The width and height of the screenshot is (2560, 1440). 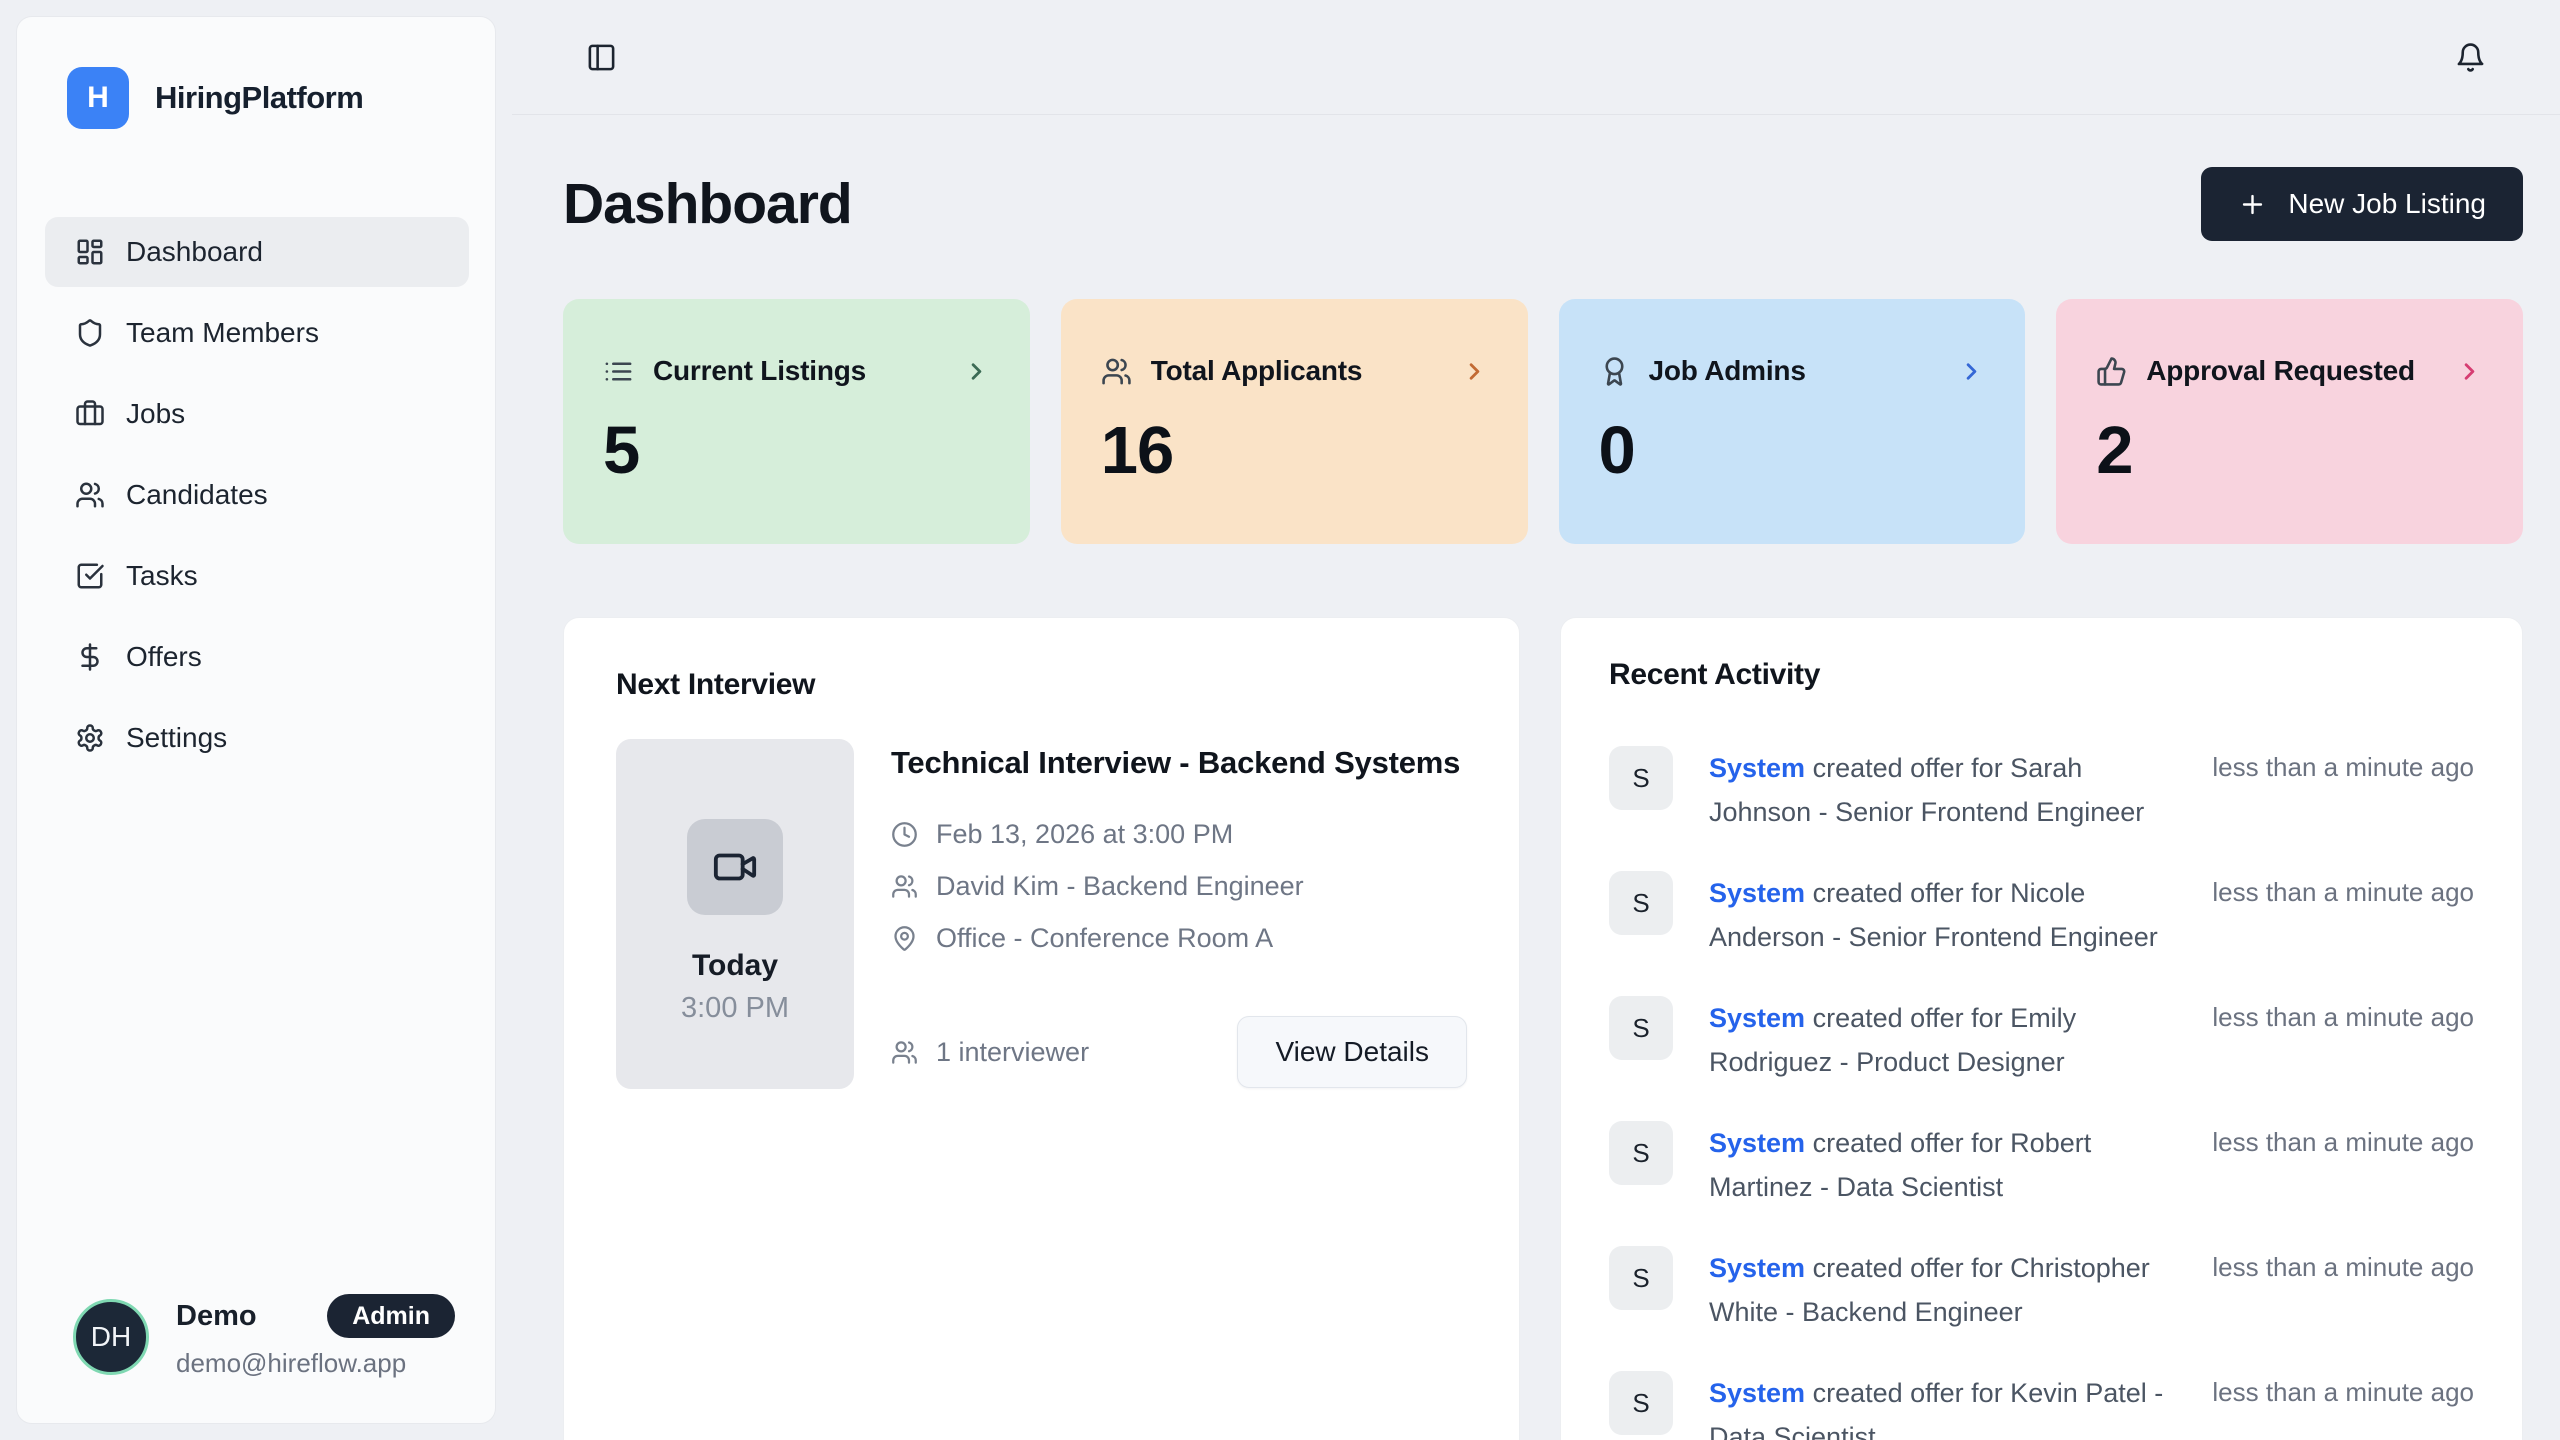 I want to click on panel-left-icon, so click(x=601, y=57).